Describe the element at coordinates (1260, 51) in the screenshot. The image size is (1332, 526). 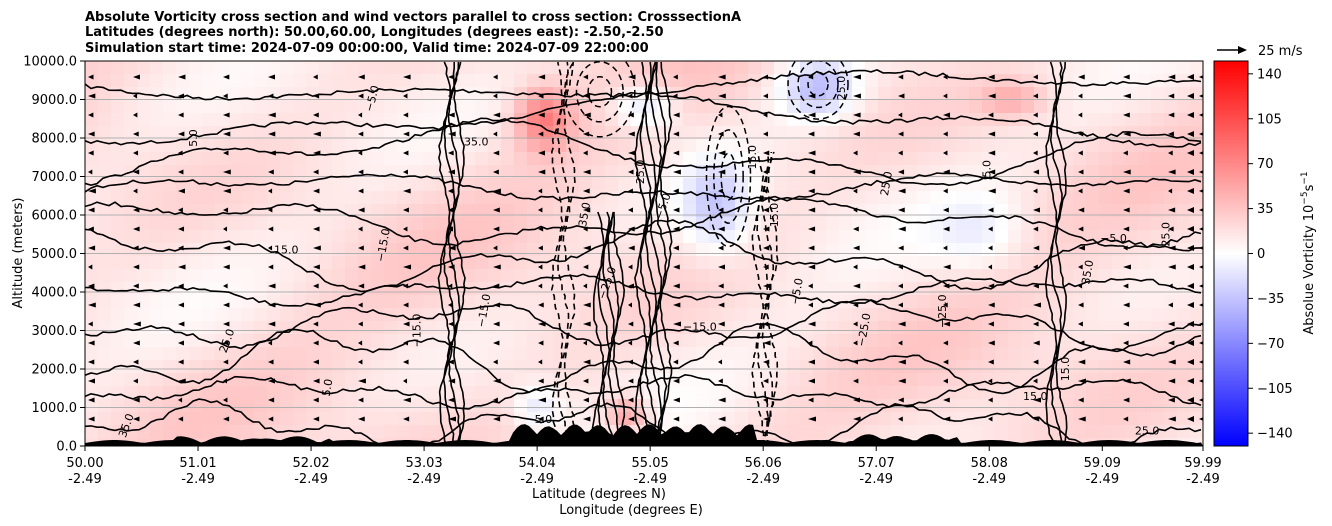
I see `quiver-key: 25 m/s` at that location.